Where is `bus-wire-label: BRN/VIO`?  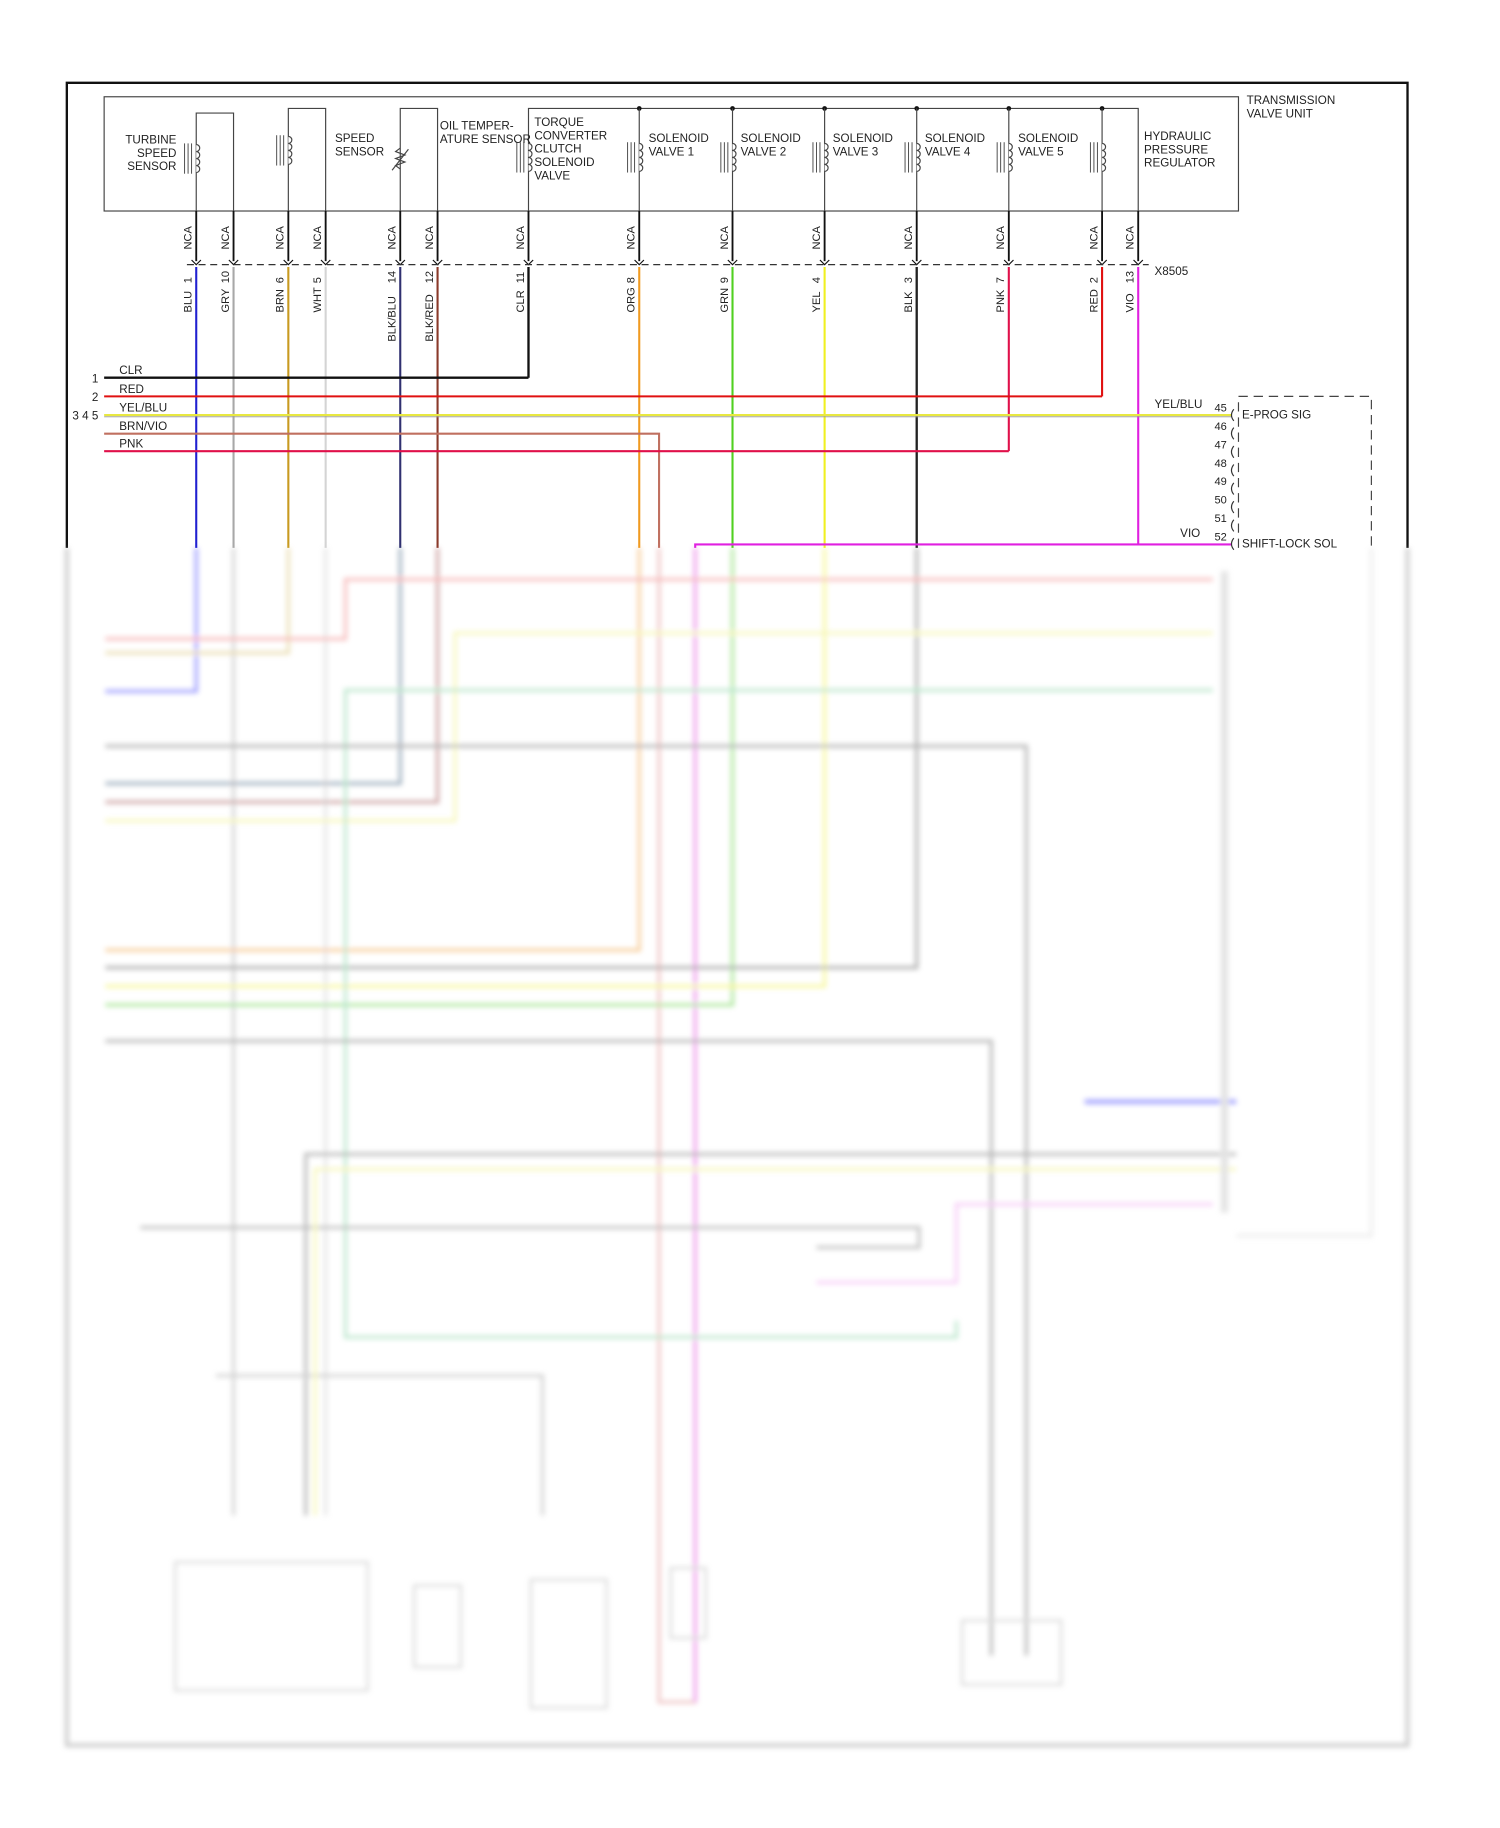 bus-wire-label: BRN/VIO is located at coordinates (143, 426).